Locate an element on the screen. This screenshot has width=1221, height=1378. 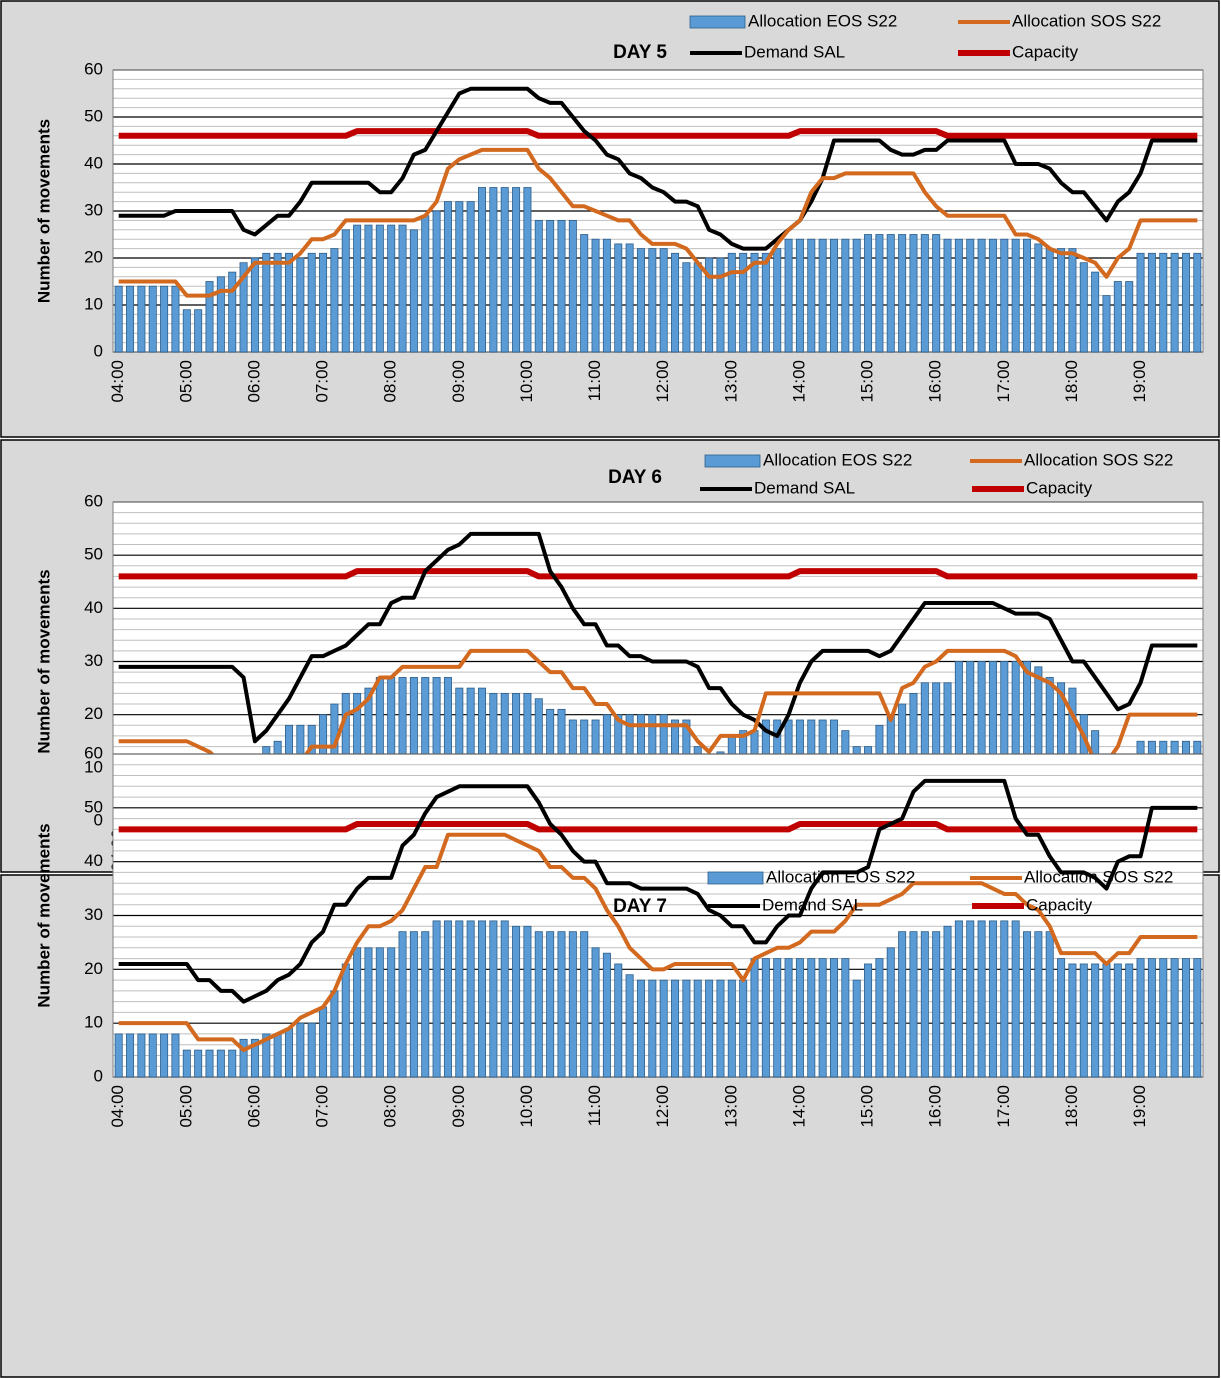
x-tick-label: 11:00 is located at coordinates (594, 380).